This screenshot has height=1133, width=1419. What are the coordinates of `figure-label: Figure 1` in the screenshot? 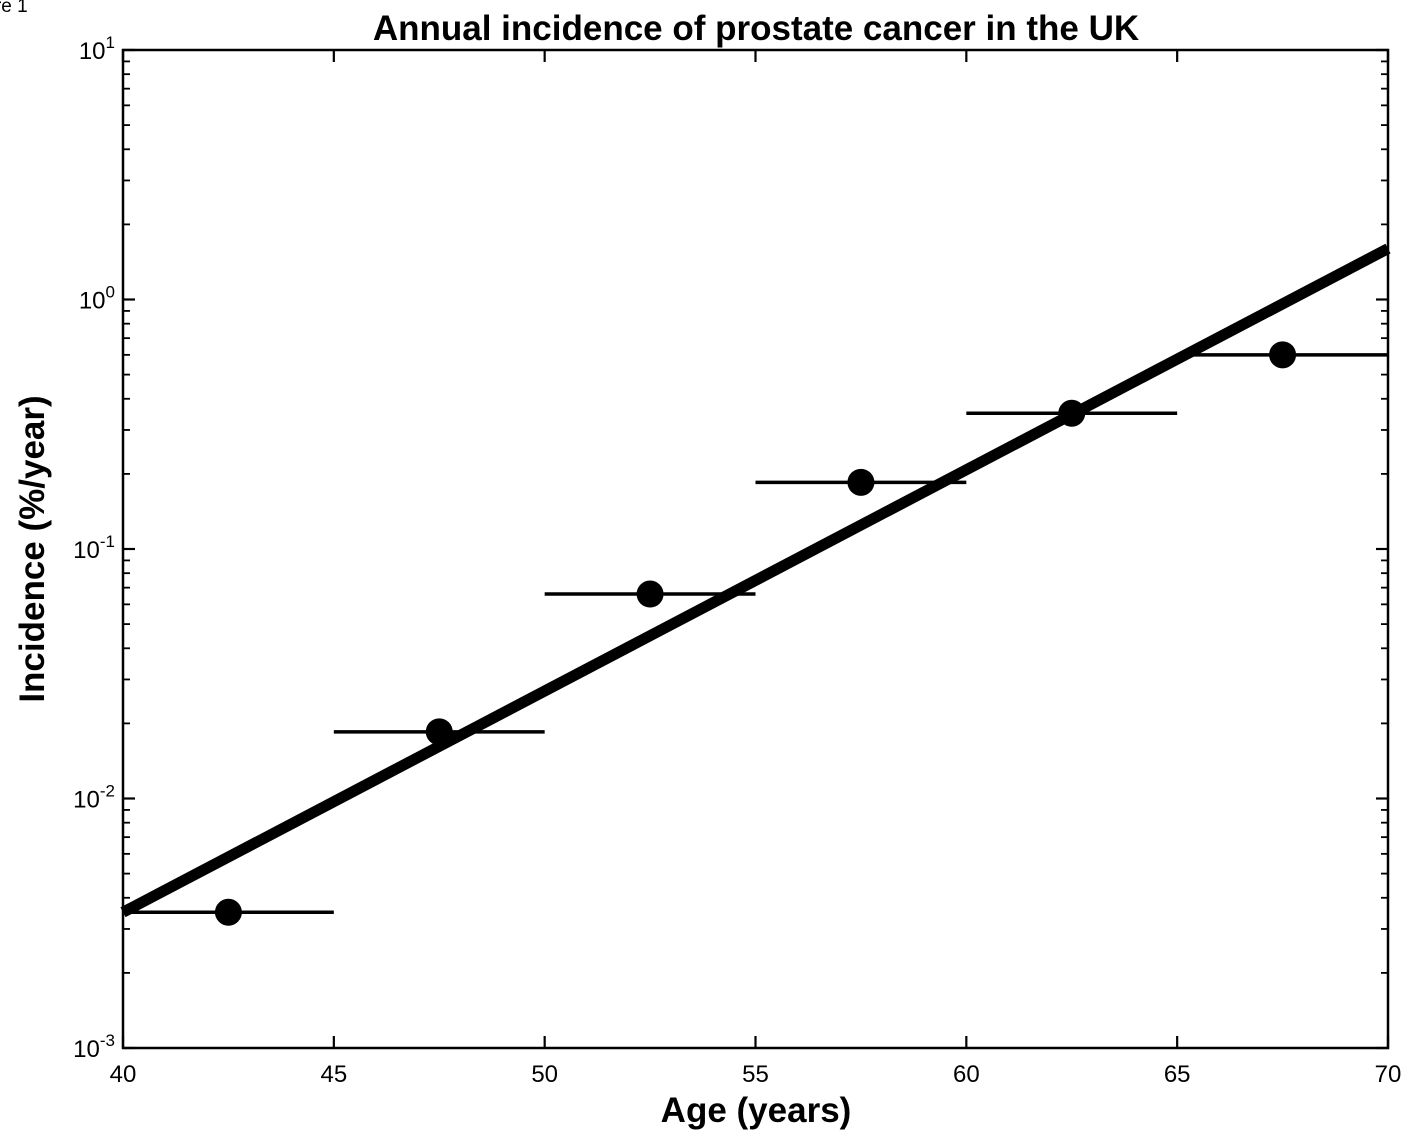 It's located at (14, 8).